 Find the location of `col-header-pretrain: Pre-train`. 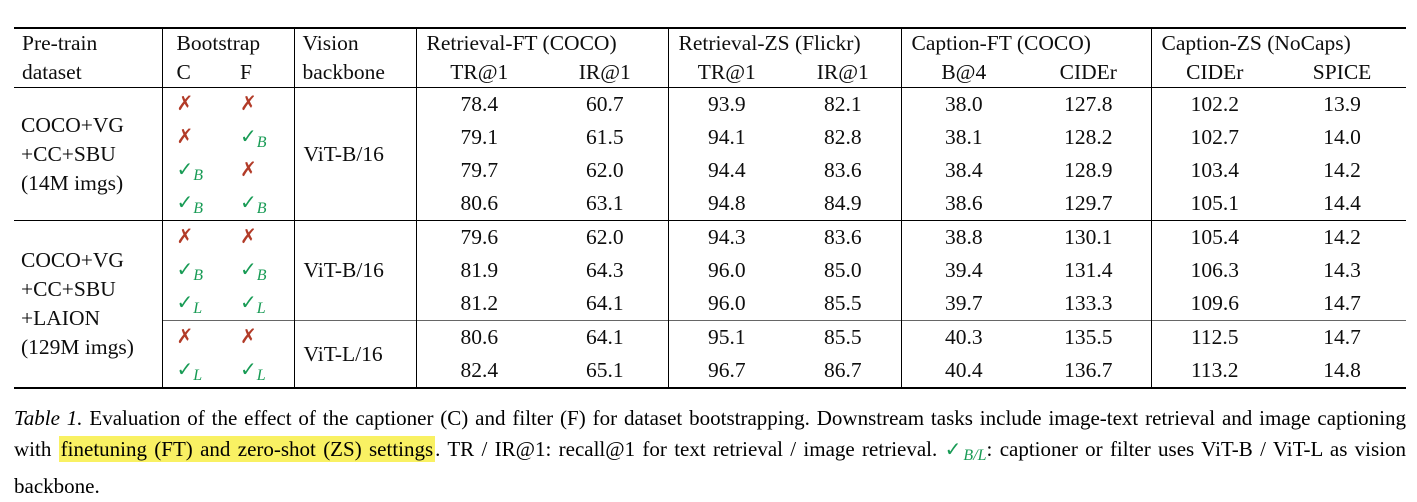

col-header-pretrain: Pre-train is located at coordinates (60, 43).